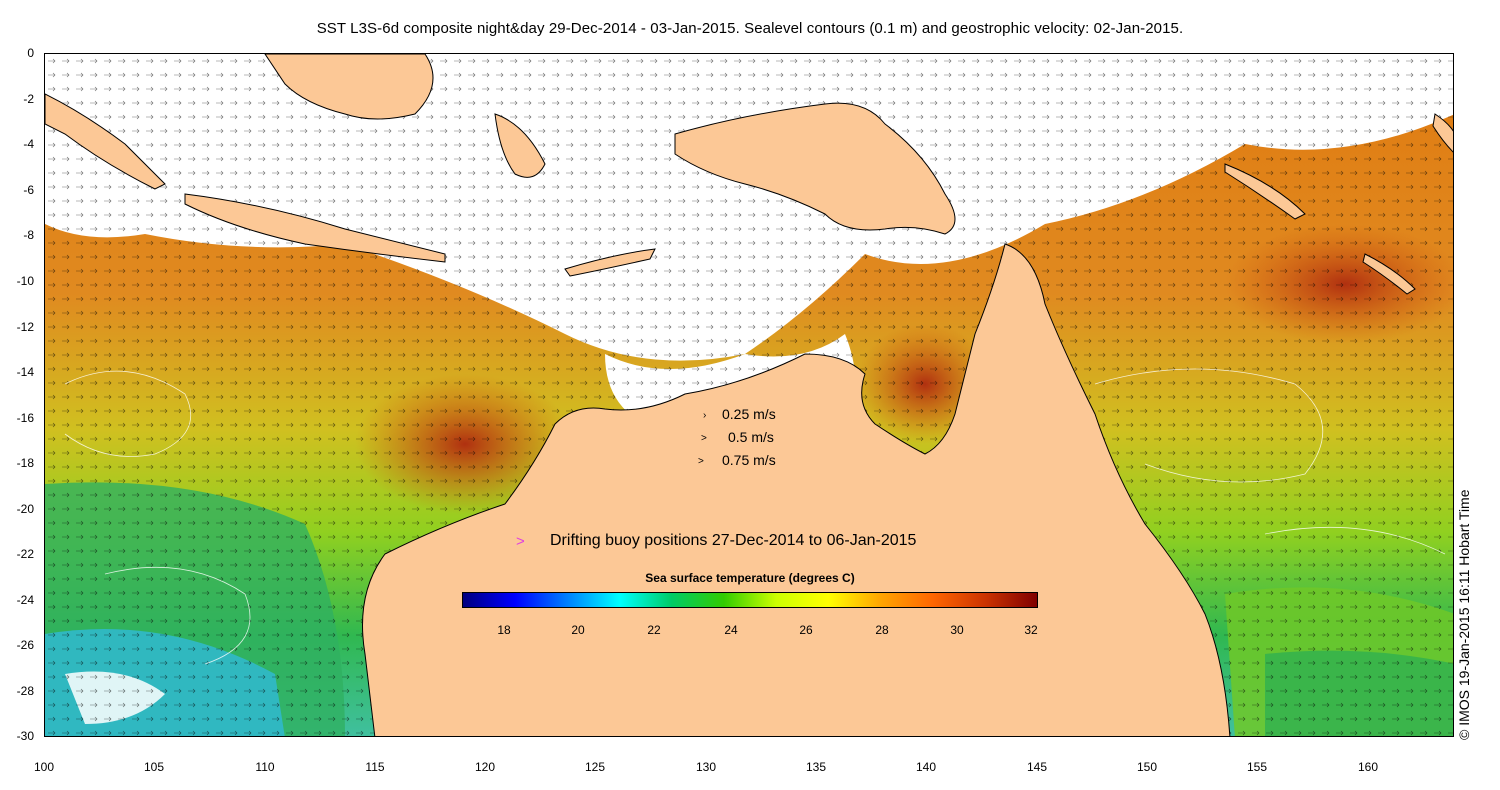 The image size is (1500, 790). I want to click on colorbar-tick: 22, so click(654, 630).